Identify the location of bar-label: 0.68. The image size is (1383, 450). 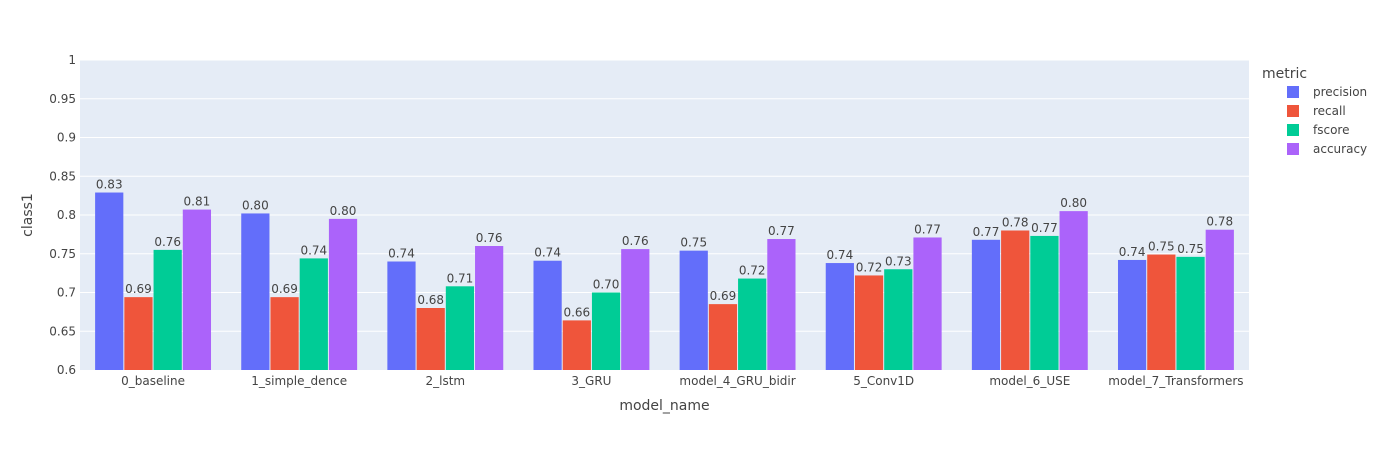
(430, 300).